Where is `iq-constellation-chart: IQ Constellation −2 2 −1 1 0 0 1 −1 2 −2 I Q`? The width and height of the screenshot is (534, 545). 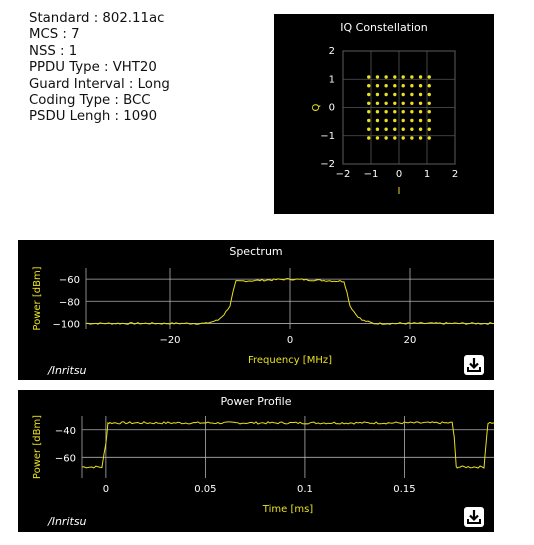
iq-constellation-chart: IQ Constellation −2 2 −1 1 0 0 1 −1 2 −2 I Q is located at coordinates (384, 109).